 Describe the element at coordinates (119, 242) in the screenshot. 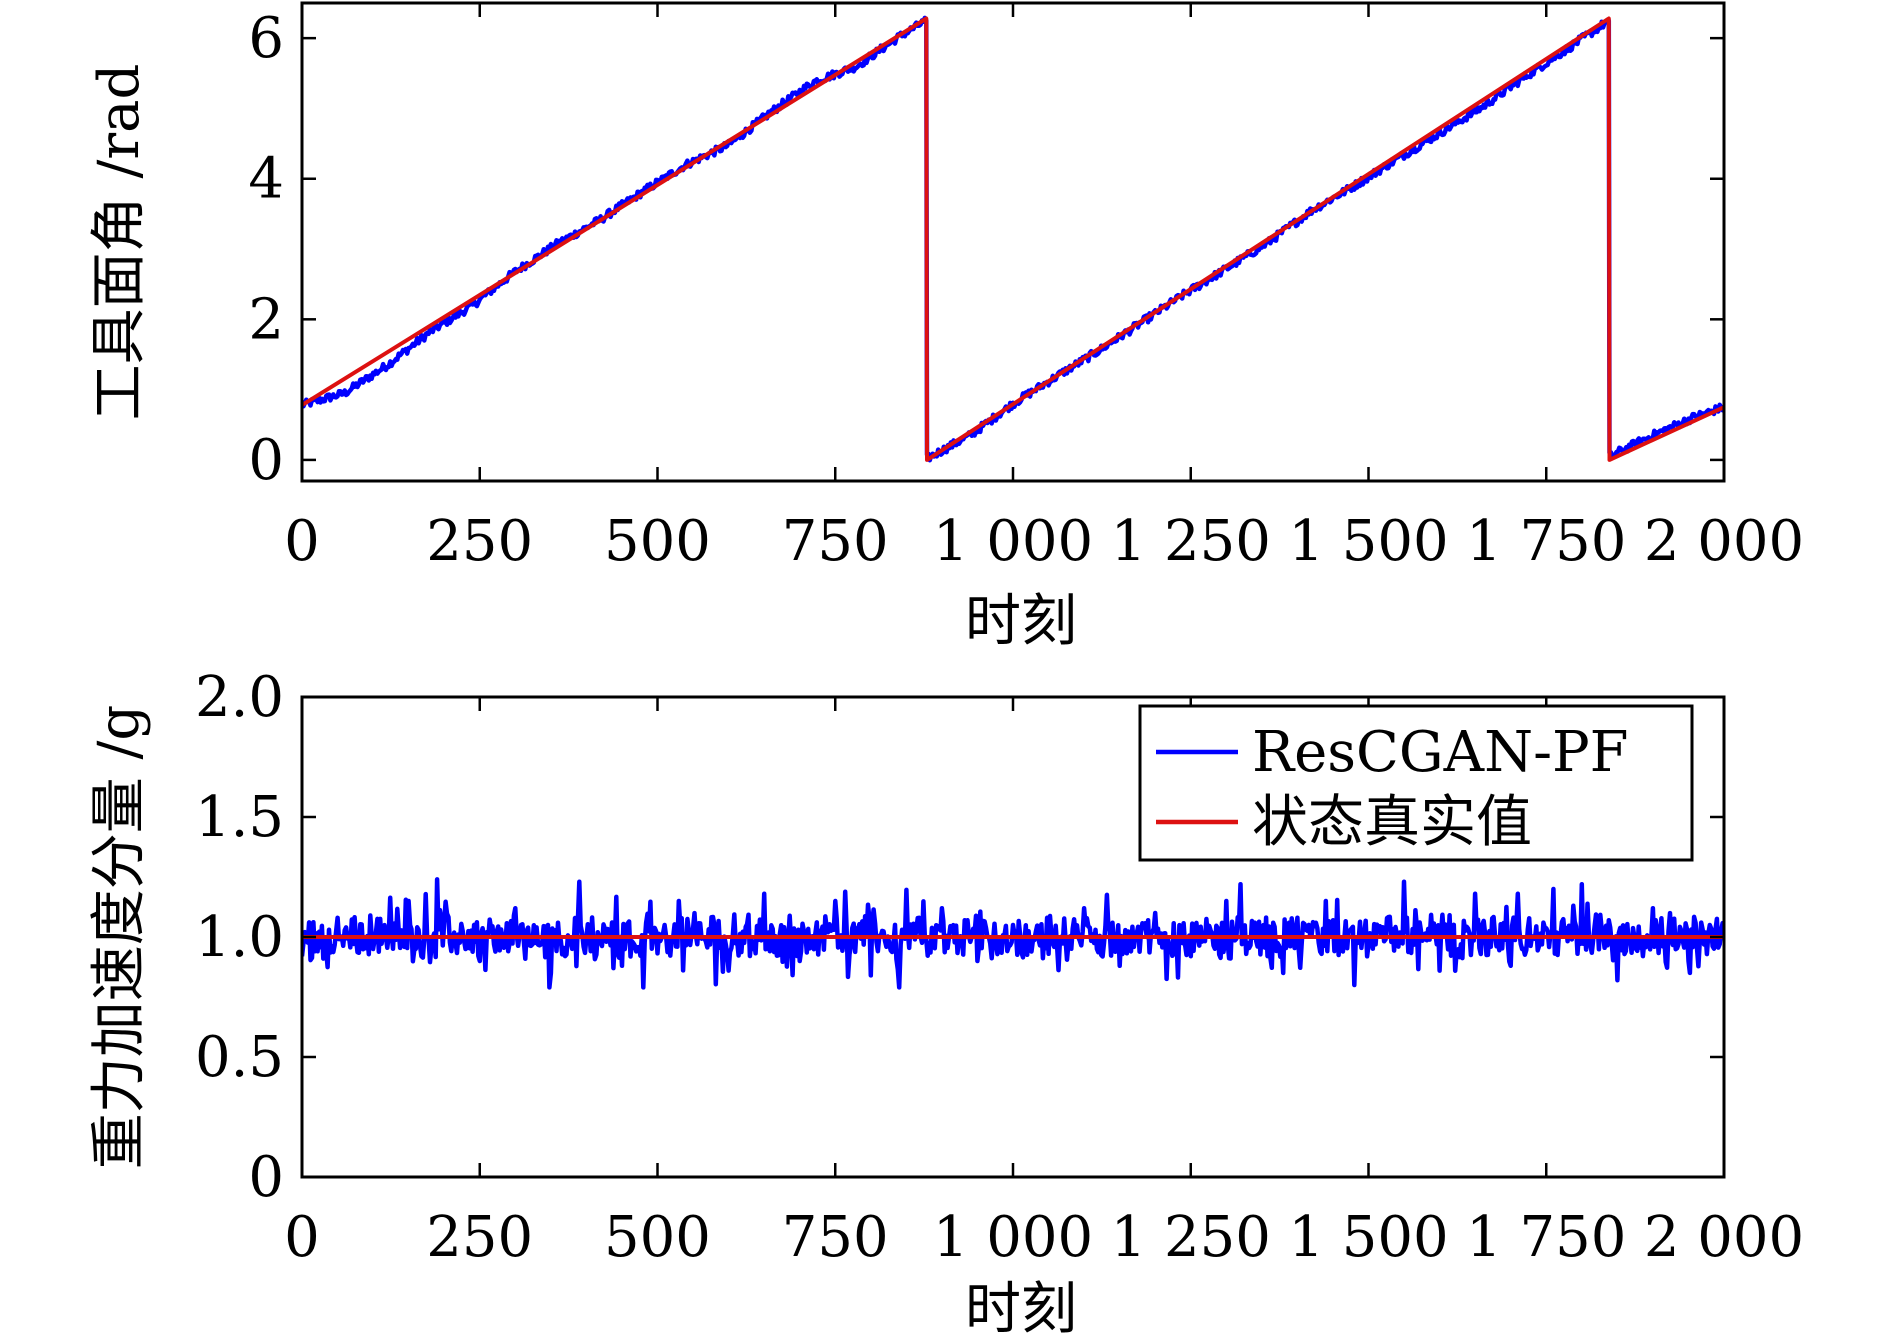

I see `y-axis-title: 工具面角 /rad` at that location.